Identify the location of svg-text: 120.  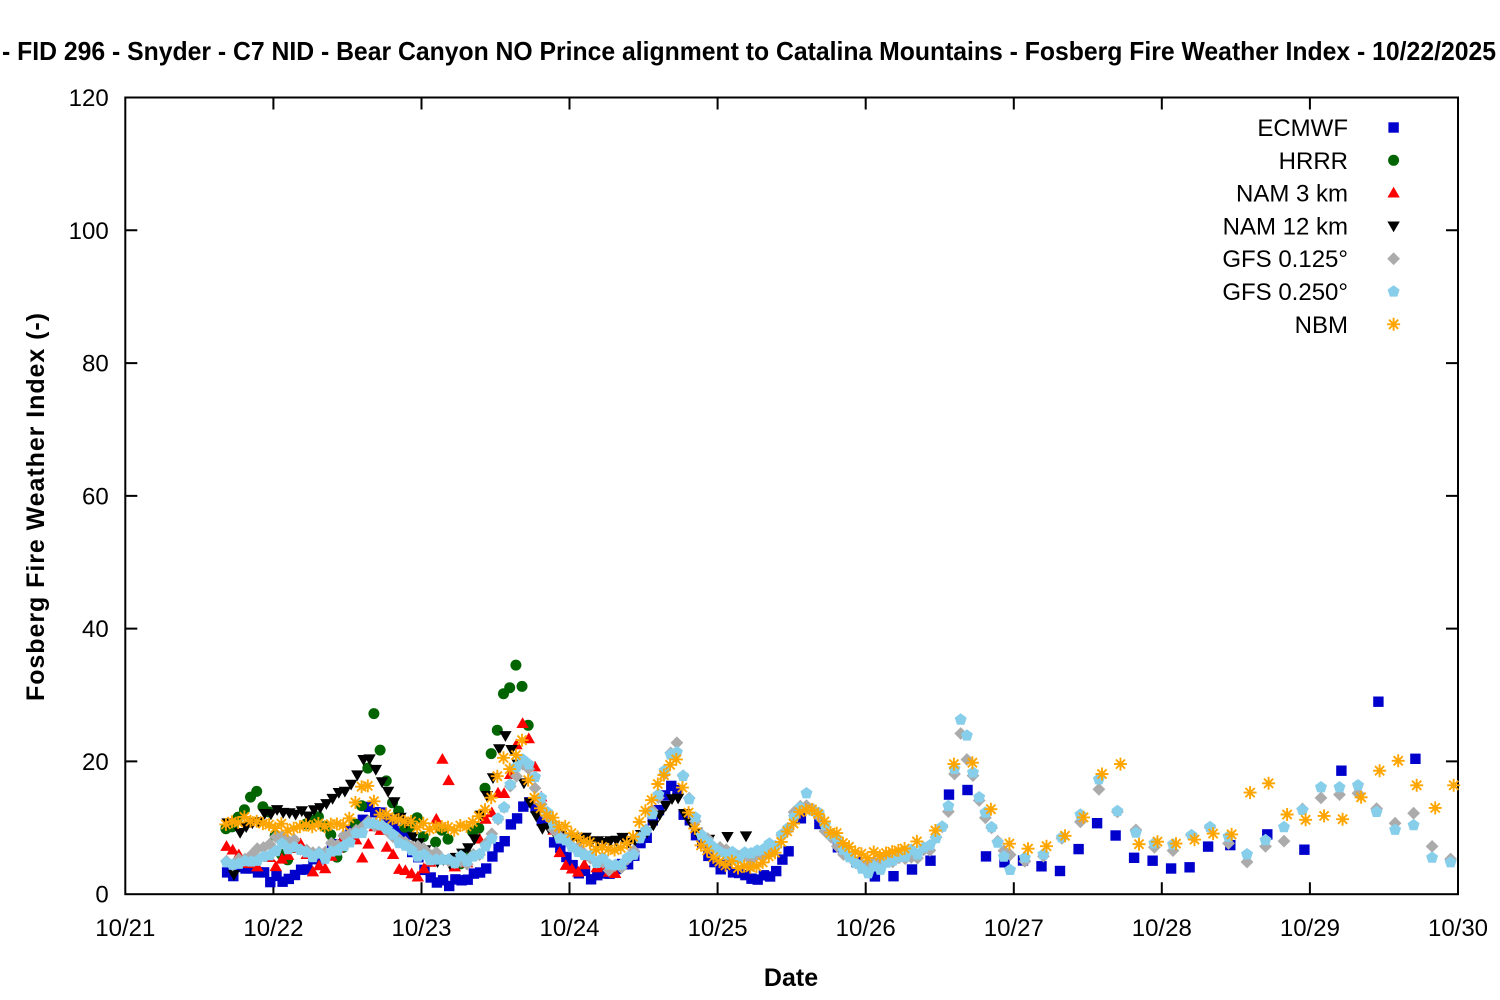
(89, 98).